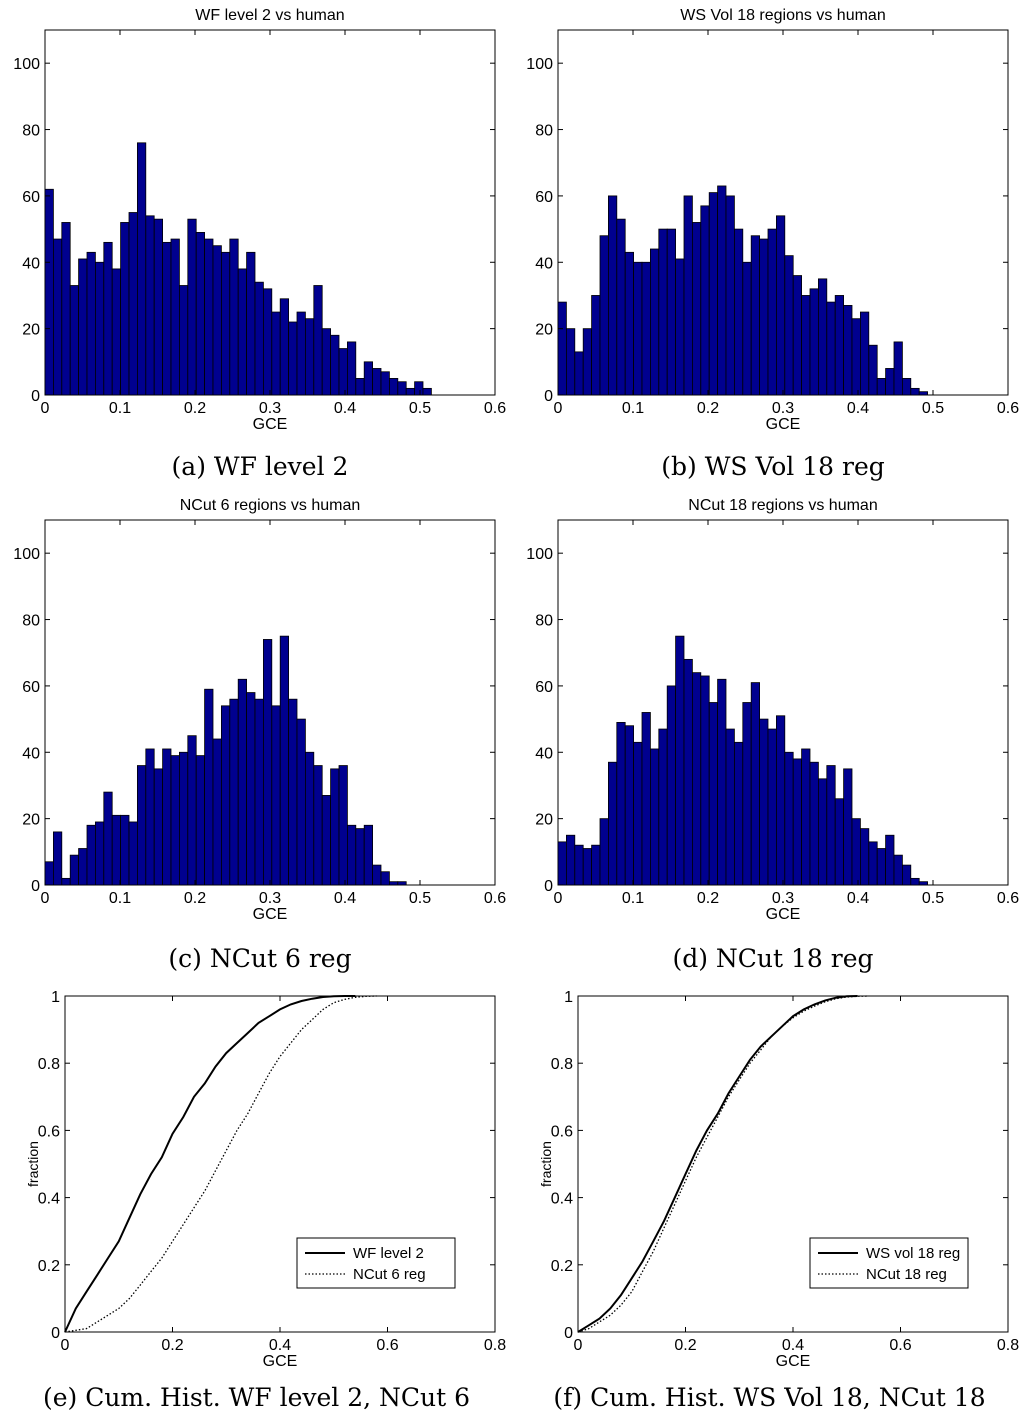 Image resolution: width=1026 pixels, height=1426 pixels. Describe the element at coordinates (562, 1199) in the screenshot. I see `y-tick-label: 0.4` at that location.